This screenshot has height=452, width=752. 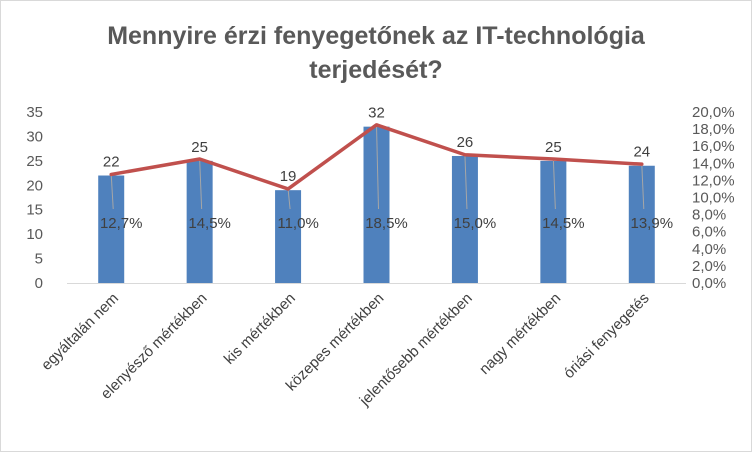 I want to click on right-axis-tick-label: 20,0%, so click(x=713, y=112).